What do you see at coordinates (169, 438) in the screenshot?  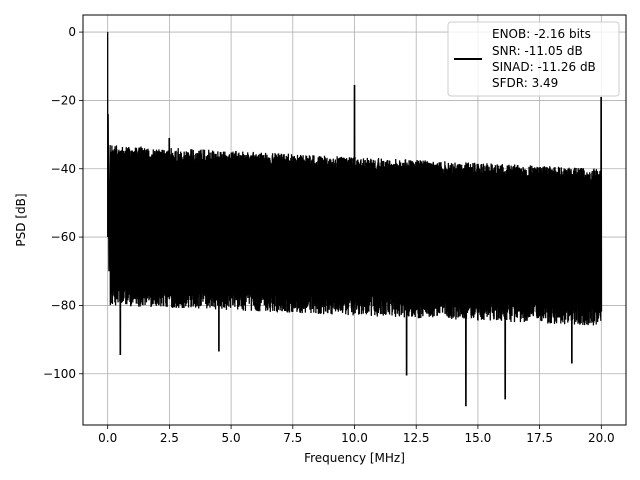 I see `x-tick-label: 2.5` at bounding box center [169, 438].